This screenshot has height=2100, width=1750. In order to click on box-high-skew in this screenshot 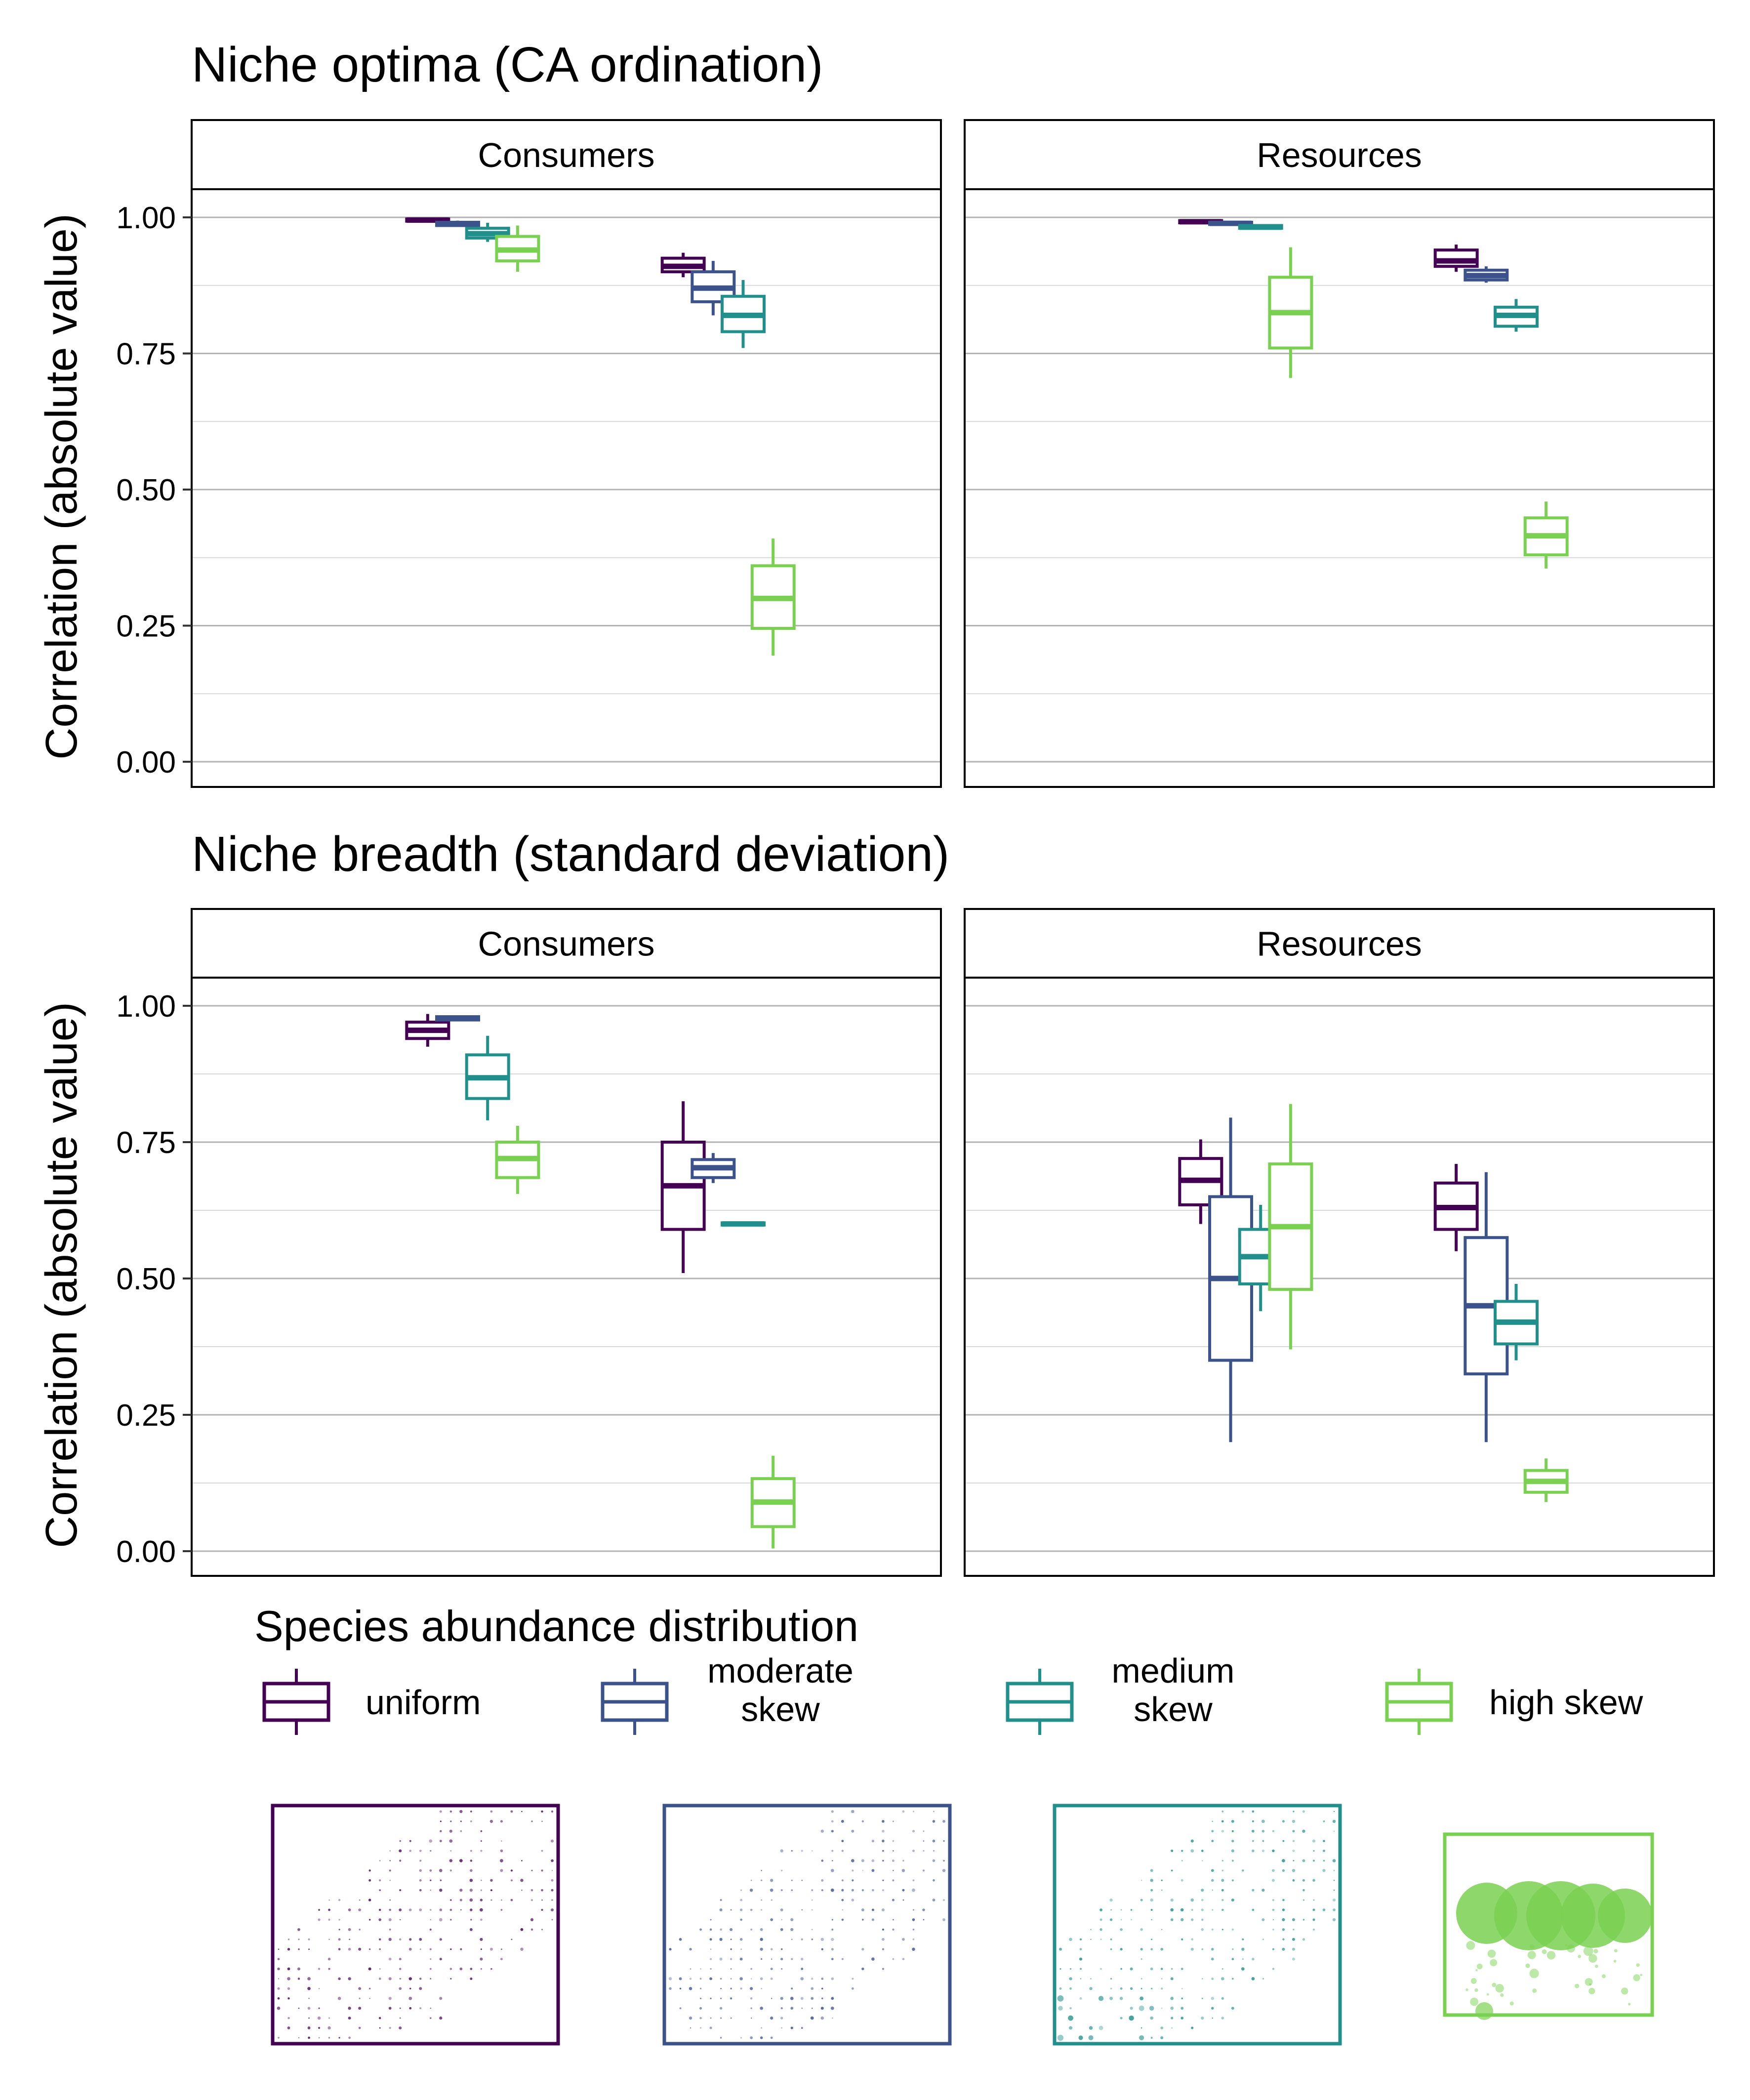, I will do `click(1546, 1480)`.